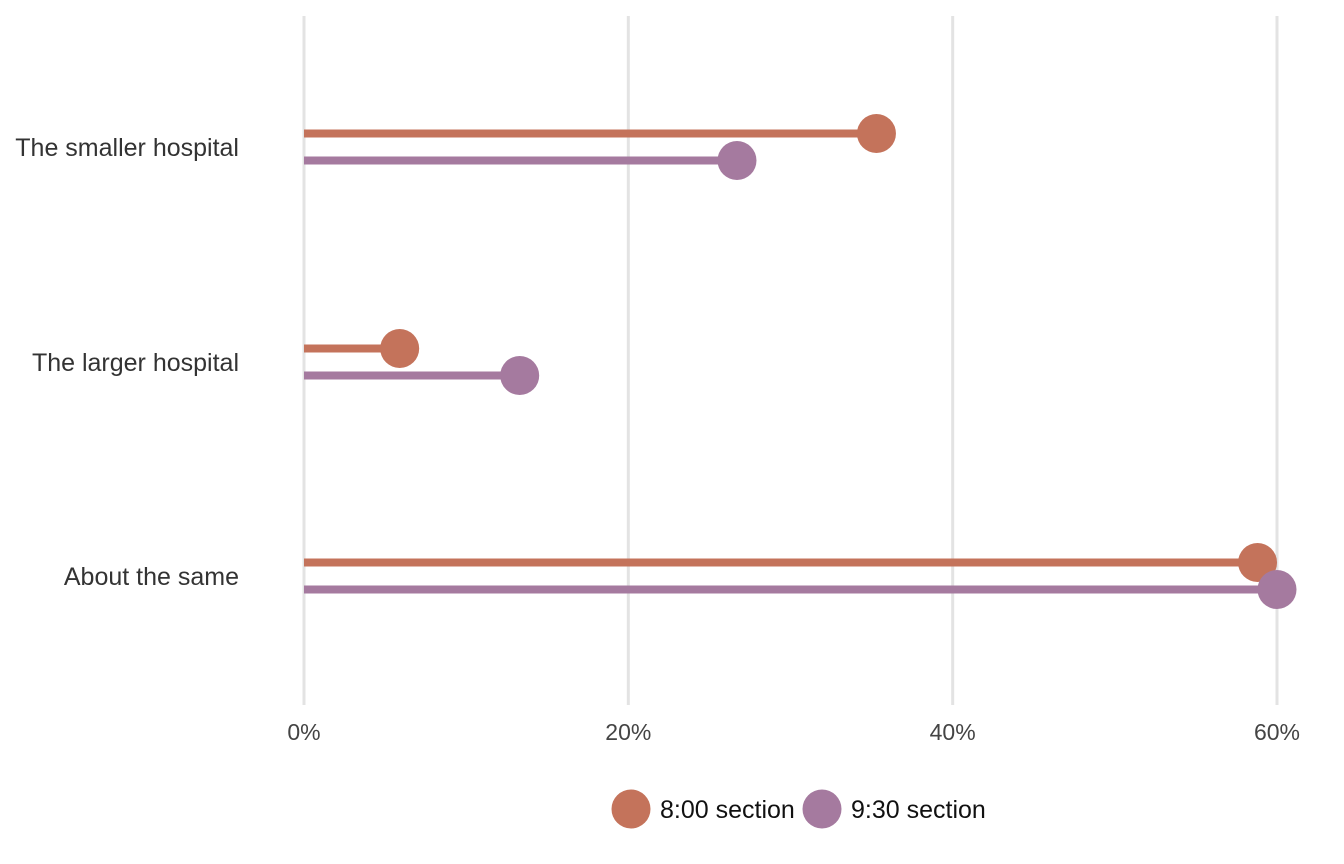 This screenshot has height=864, width=1344. Describe the element at coordinates (1277, 732) in the screenshot. I see `x-tick-label-60: 60%` at that location.